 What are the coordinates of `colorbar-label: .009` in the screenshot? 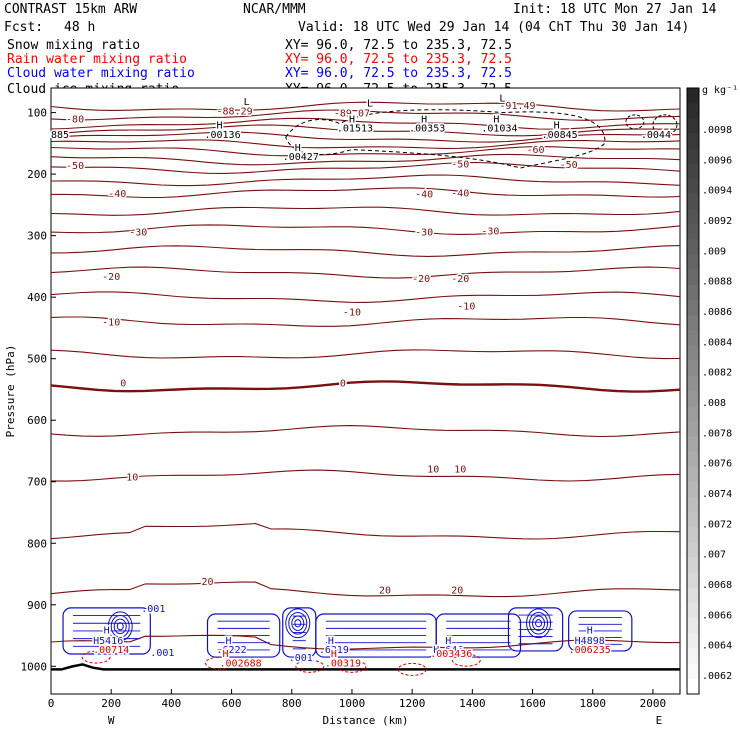 It's located at (714, 251).